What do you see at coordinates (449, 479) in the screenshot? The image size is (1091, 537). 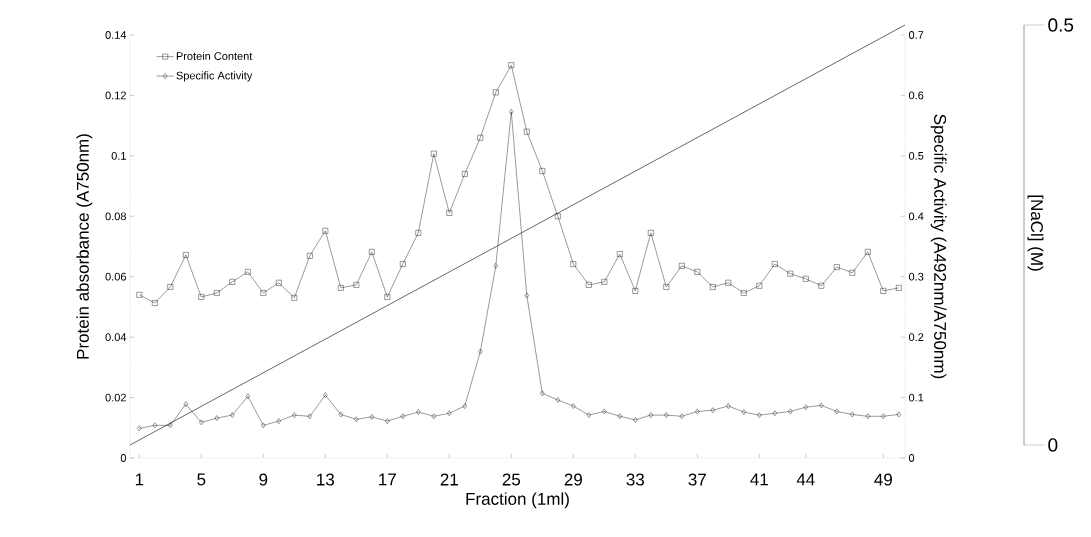 I see `x-tick-label: 21` at bounding box center [449, 479].